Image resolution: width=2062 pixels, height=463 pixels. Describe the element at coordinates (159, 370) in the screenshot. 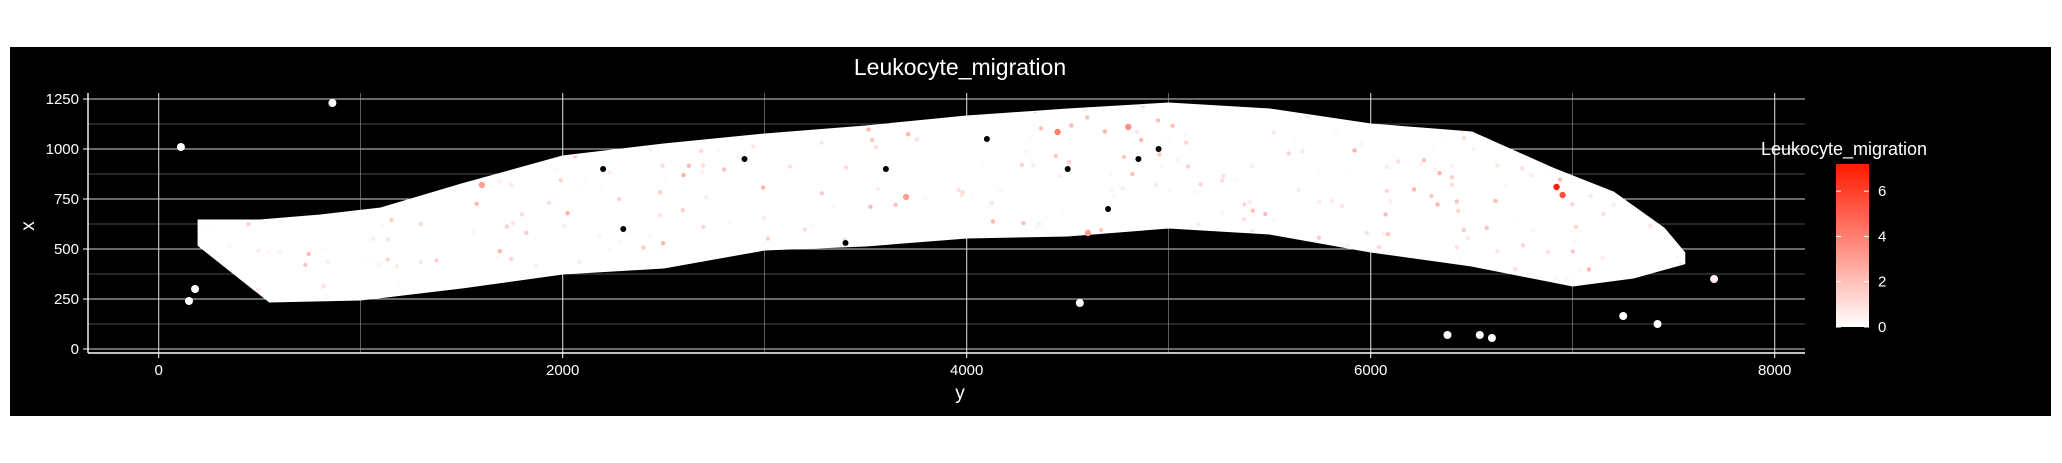

I see `x-tick-label: 0` at that location.